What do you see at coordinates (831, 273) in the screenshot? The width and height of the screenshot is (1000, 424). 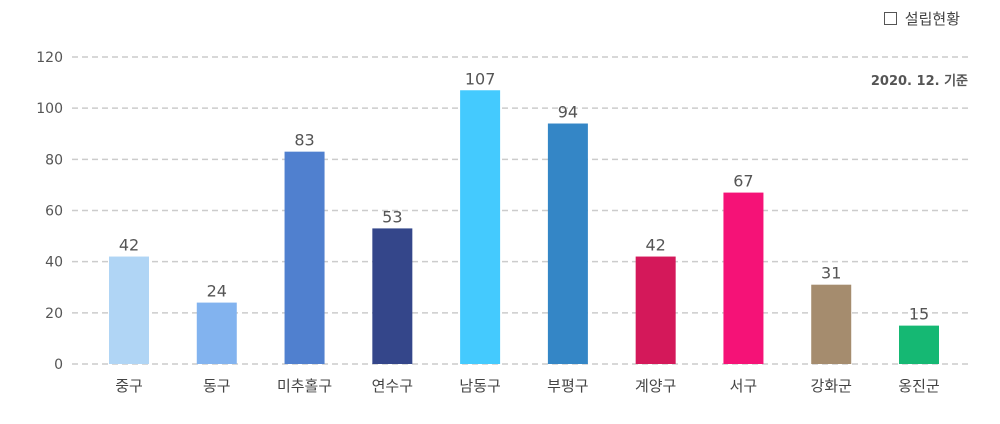 I see `data-label: 31` at bounding box center [831, 273].